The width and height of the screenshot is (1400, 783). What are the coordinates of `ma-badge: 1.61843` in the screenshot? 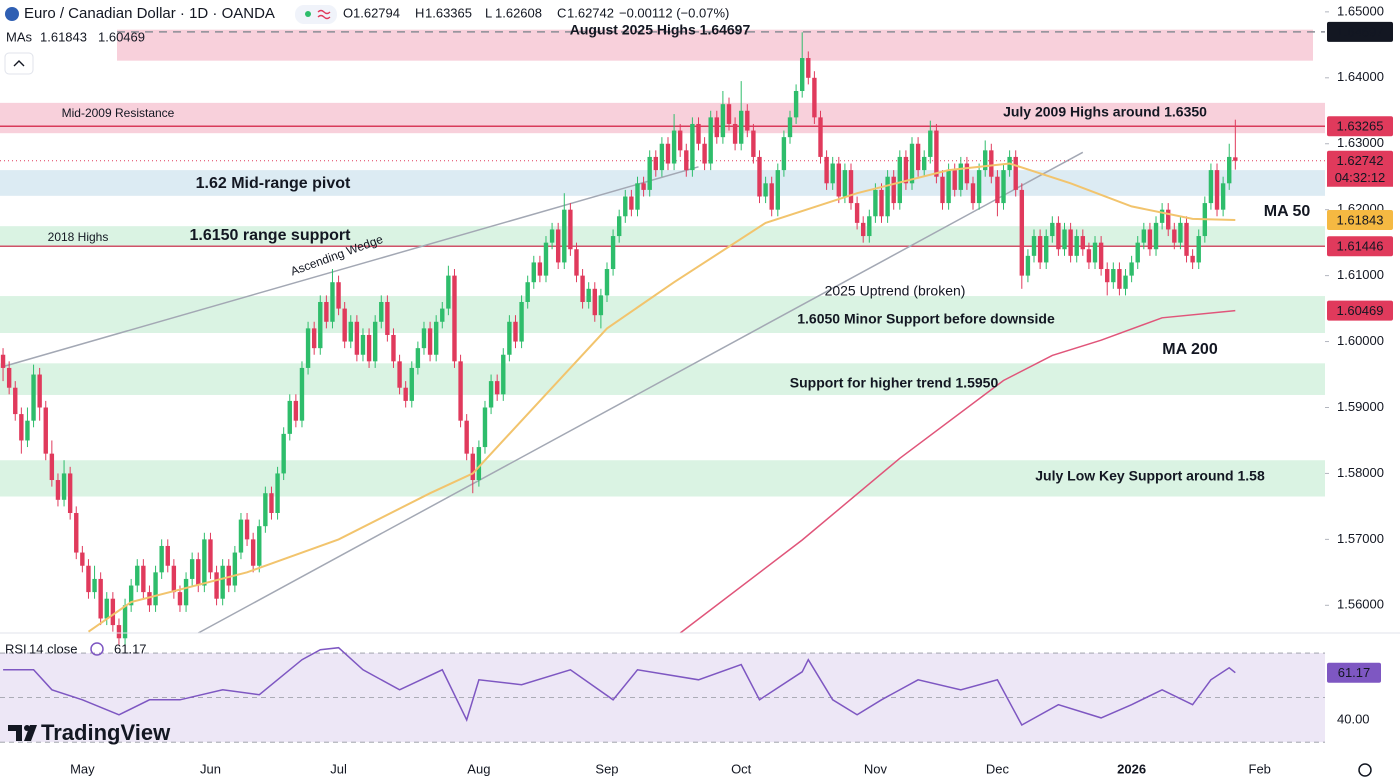 It's located at (1360, 219).